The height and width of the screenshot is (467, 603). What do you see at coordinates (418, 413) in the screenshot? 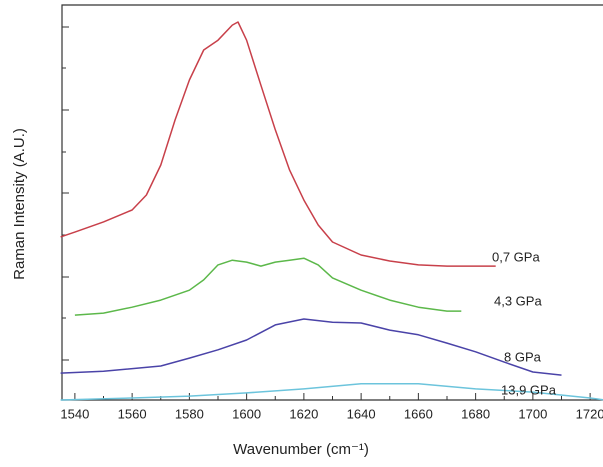
I see `x-tick-label: 1660` at bounding box center [418, 413].